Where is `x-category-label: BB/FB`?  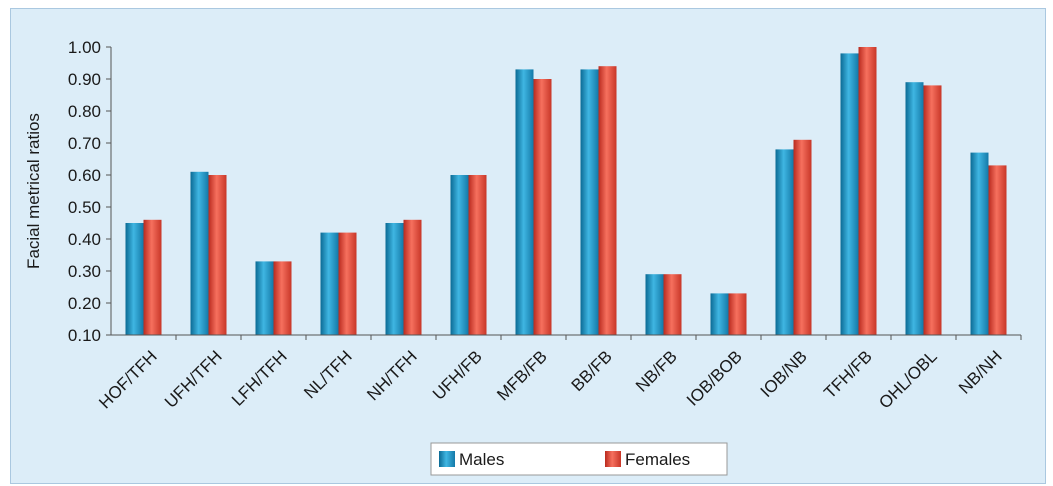
x-category-label: BB/FB is located at coordinates (592, 371).